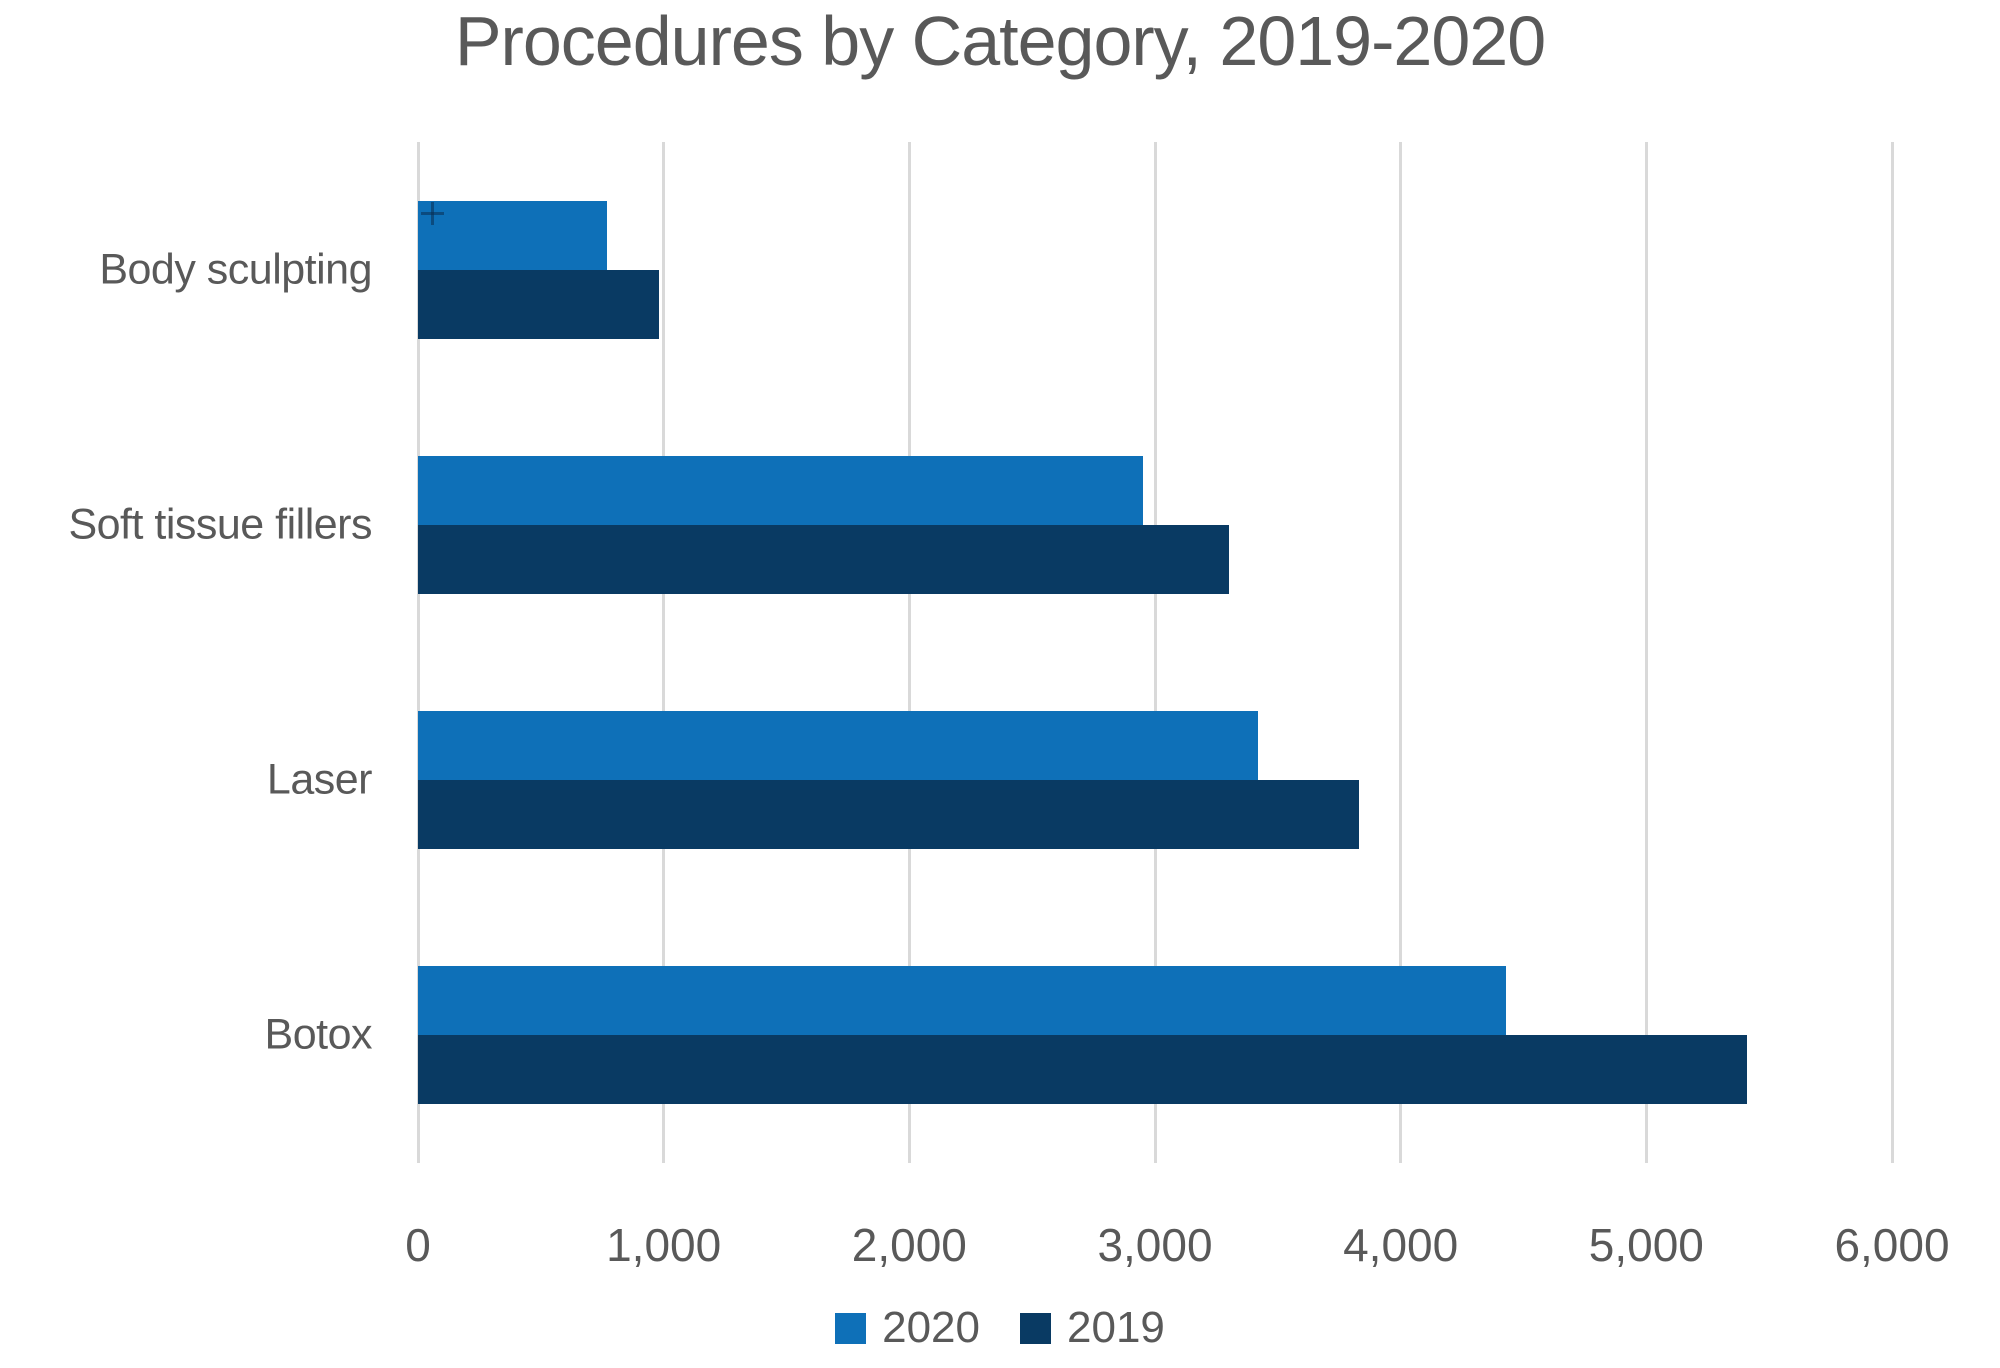  Describe the element at coordinates (1646, 1245) in the screenshot. I see `x-tick-label-5-000: 5,000` at that location.